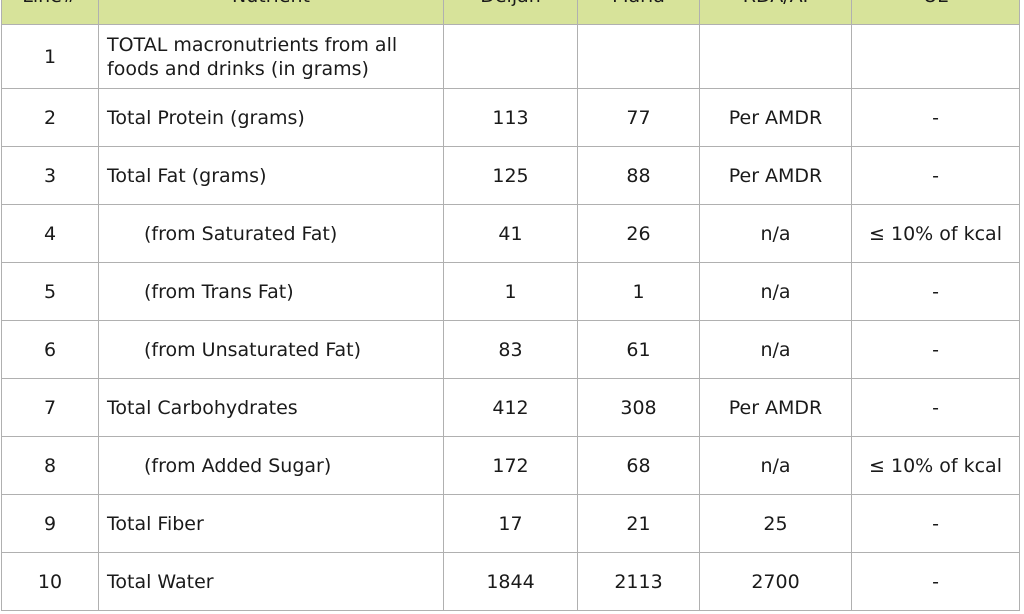 The width and height of the screenshot is (1024, 614). What do you see at coordinates (935, 56) in the screenshot?
I see `ul-cell` at bounding box center [935, 56].